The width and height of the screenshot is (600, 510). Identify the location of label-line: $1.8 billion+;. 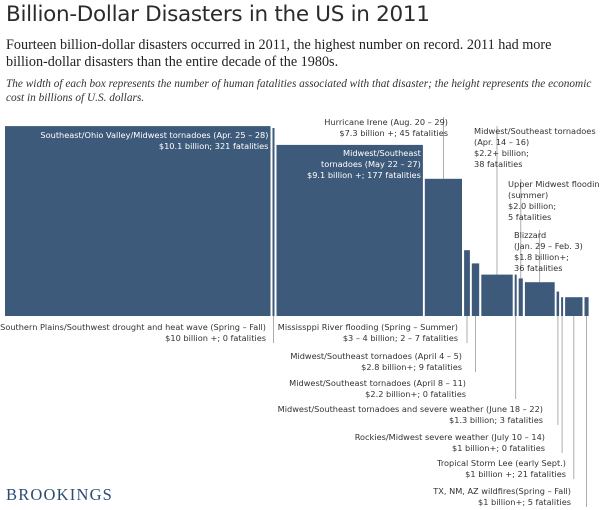
(541, 257).